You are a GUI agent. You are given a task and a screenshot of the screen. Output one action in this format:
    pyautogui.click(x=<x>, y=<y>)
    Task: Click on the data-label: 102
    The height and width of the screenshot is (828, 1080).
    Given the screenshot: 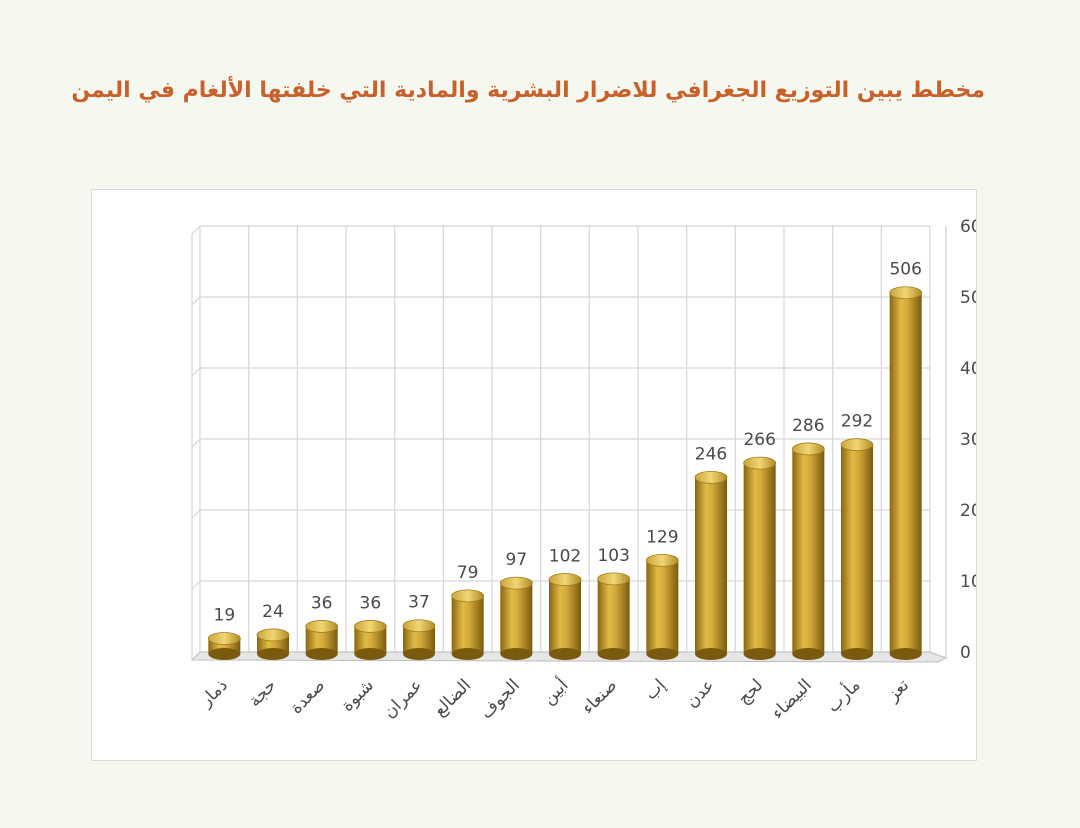 What is the action you would take?
    pyautogui.click(x=565, y=557)
    